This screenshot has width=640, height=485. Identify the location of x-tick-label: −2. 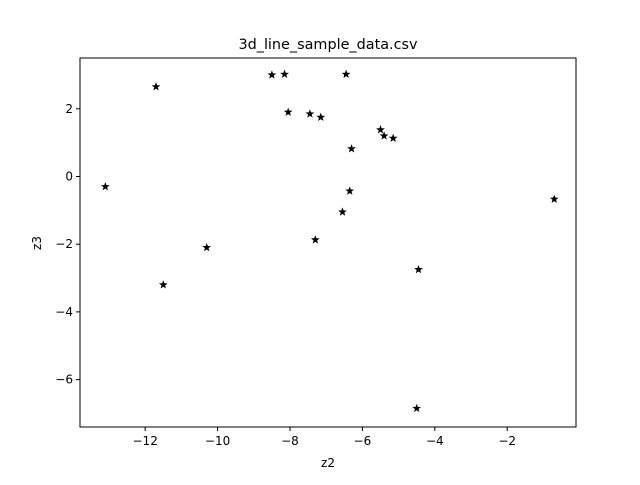
(507, 441).